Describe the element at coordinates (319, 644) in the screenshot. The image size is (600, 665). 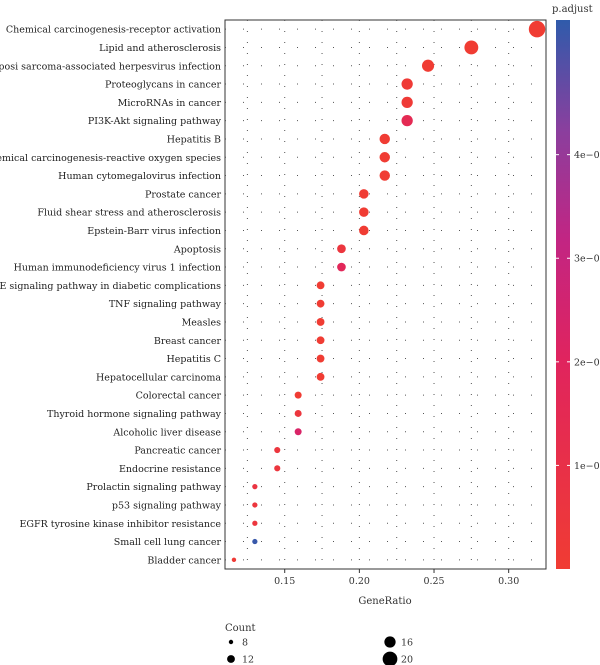
I see `size-legend: Count 8 12 16 20` at that location.